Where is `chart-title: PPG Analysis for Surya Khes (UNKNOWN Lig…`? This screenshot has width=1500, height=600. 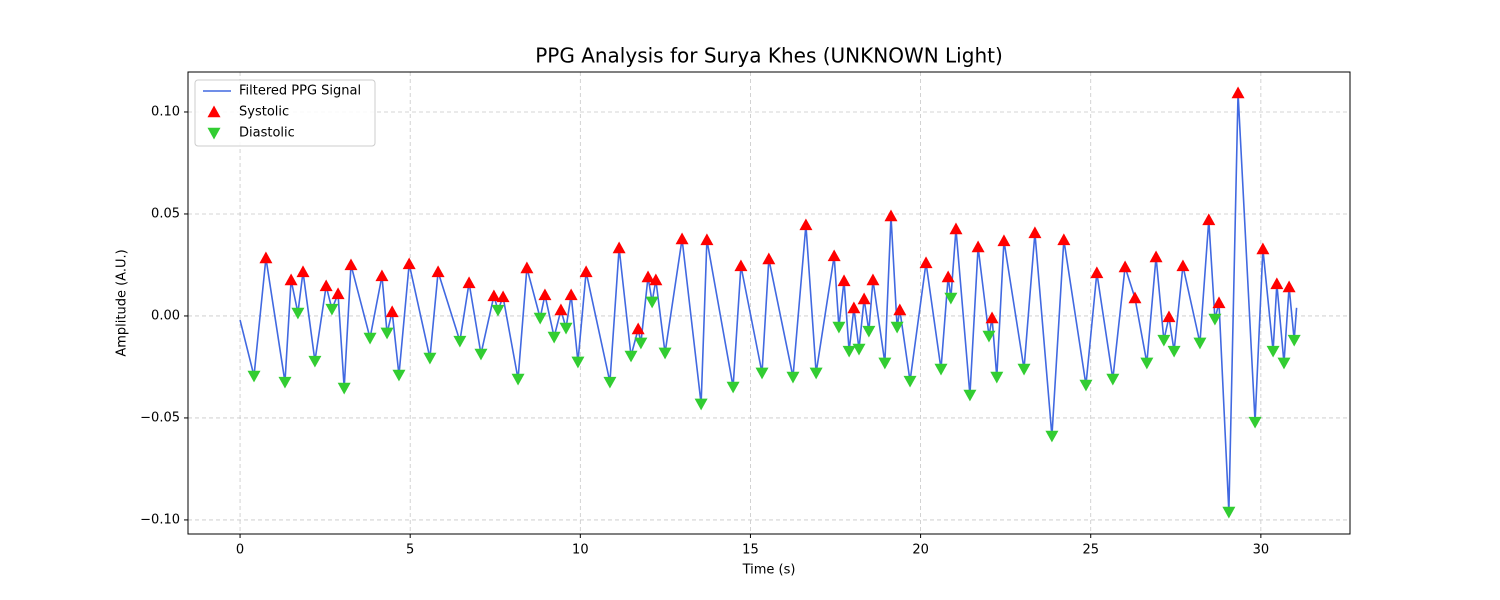 chart-title: PPG Analysis for Surya Khes (UNKNOWN Lig… is located at coordinates (769, 56).